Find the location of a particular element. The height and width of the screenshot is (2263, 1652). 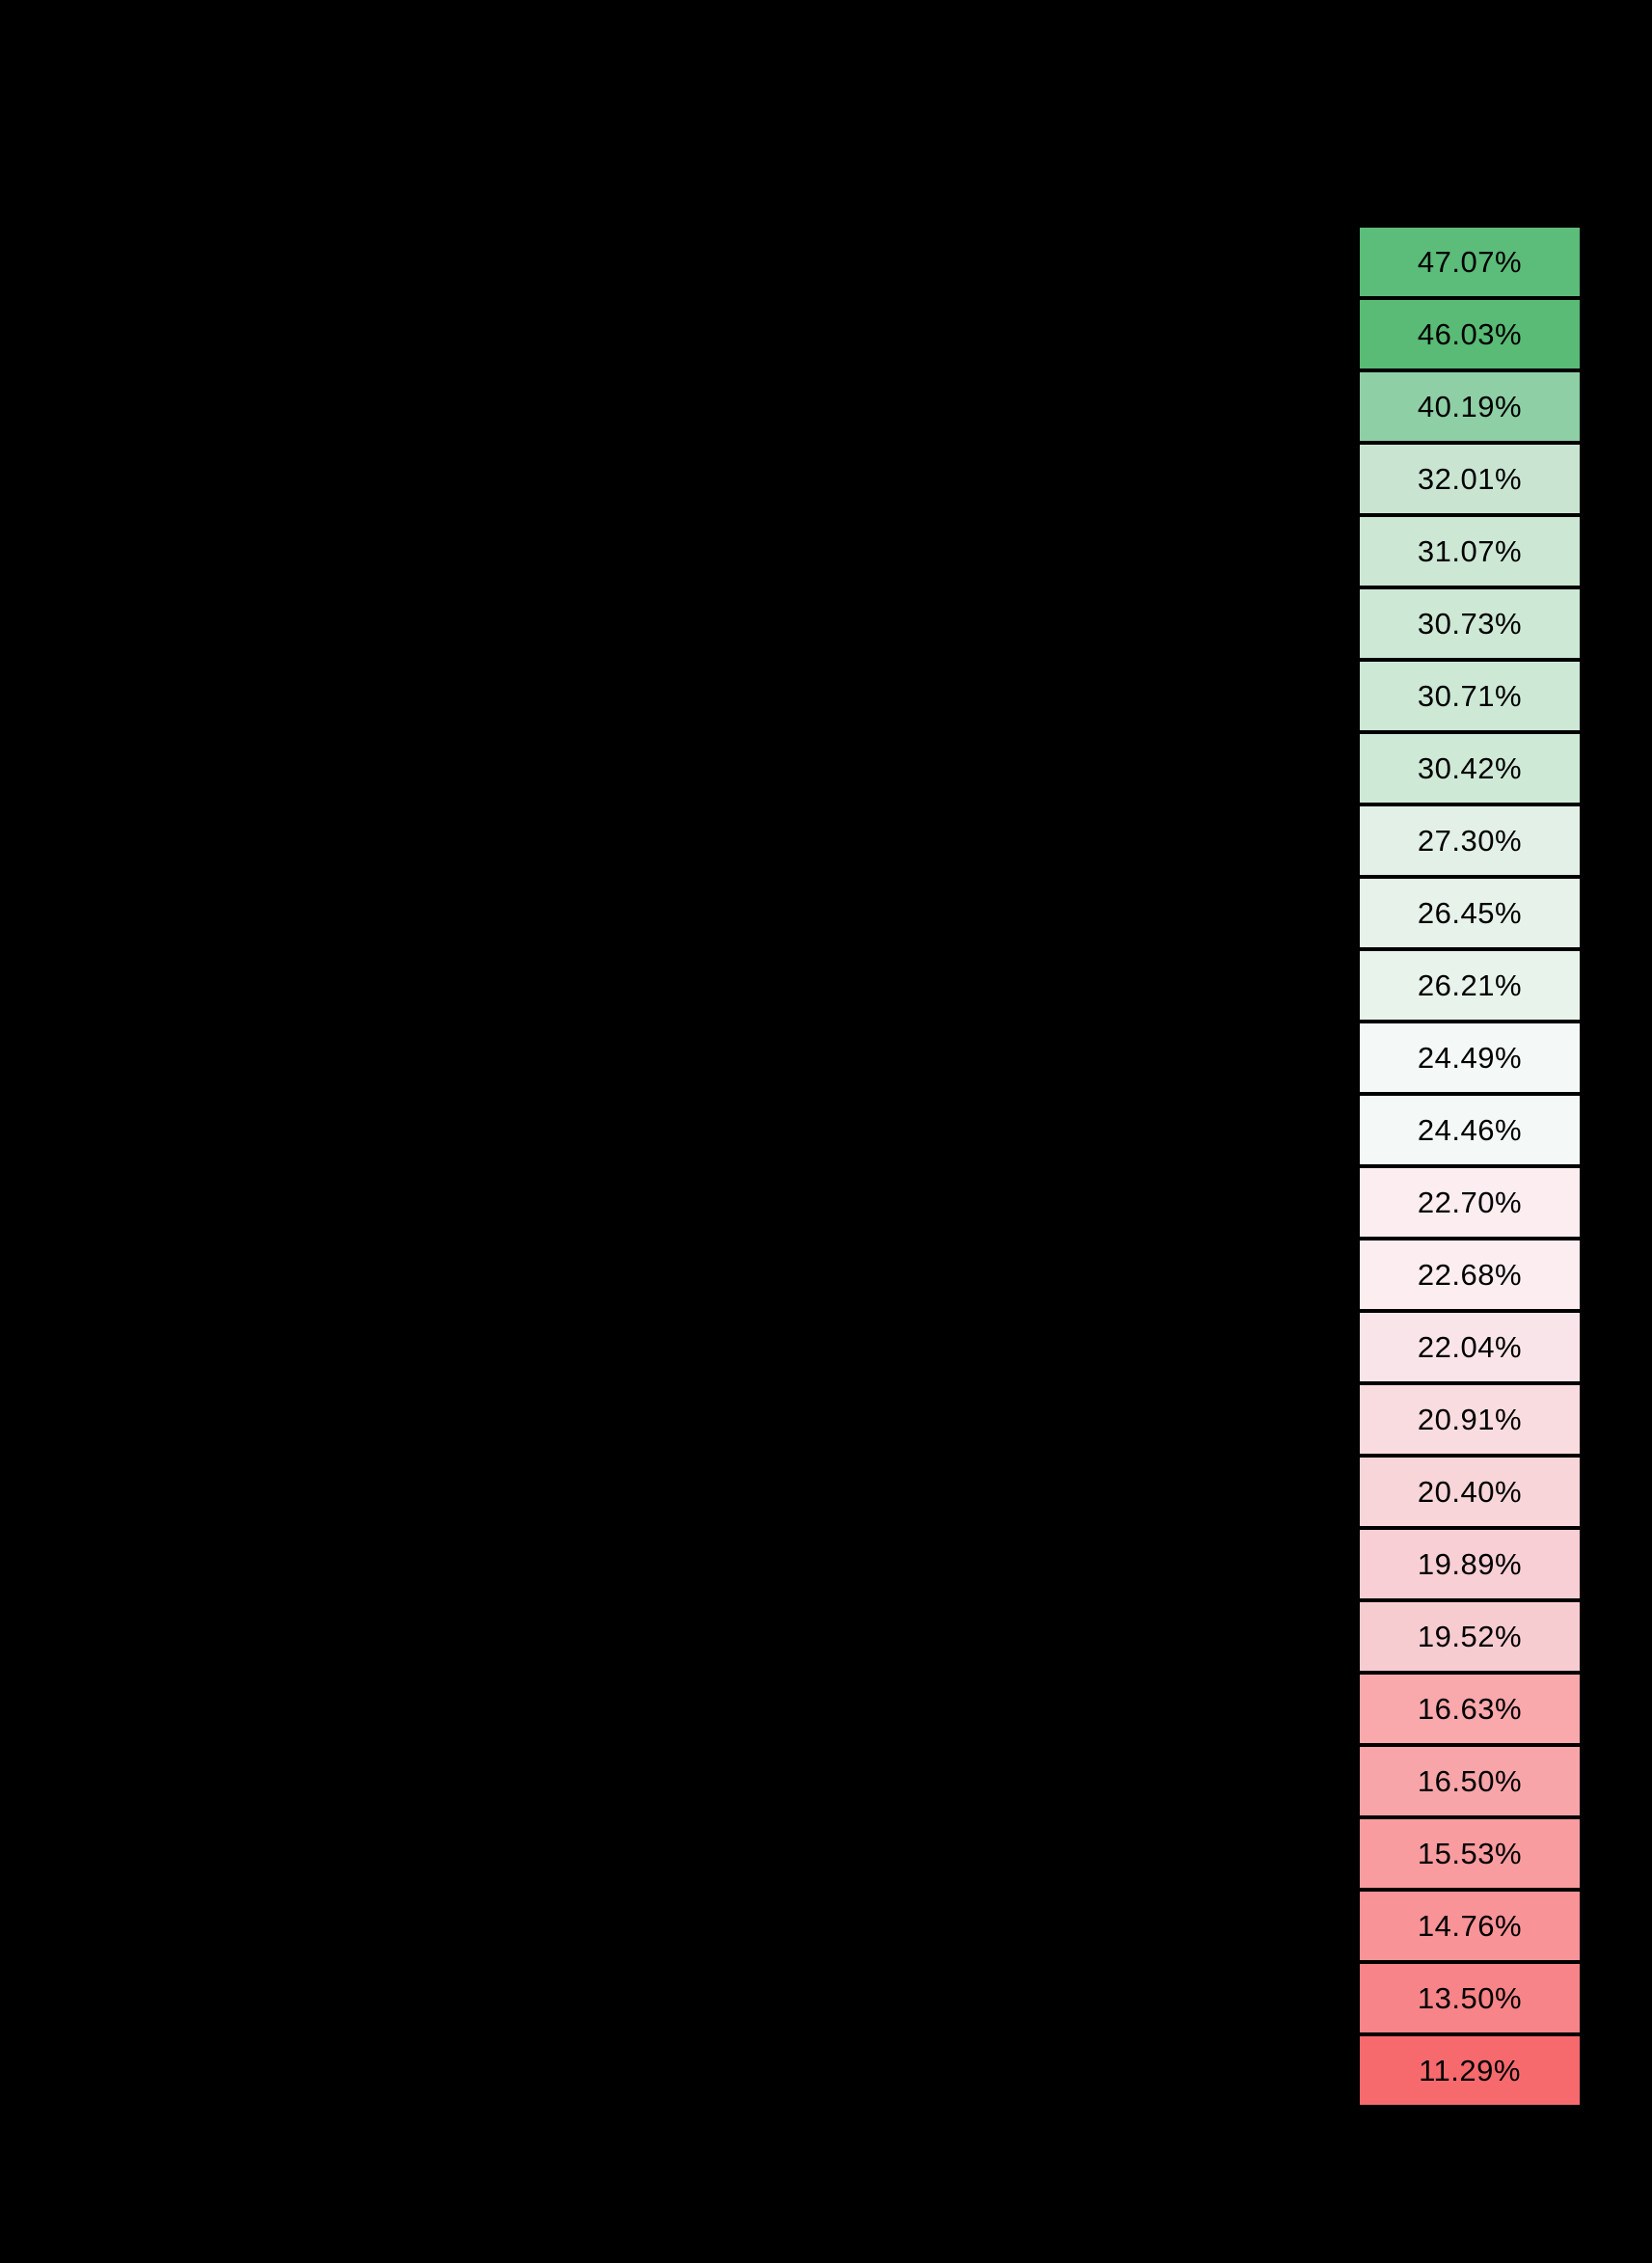

heatmap-cell: 16.50% is located at coordinates (1470, 1781).